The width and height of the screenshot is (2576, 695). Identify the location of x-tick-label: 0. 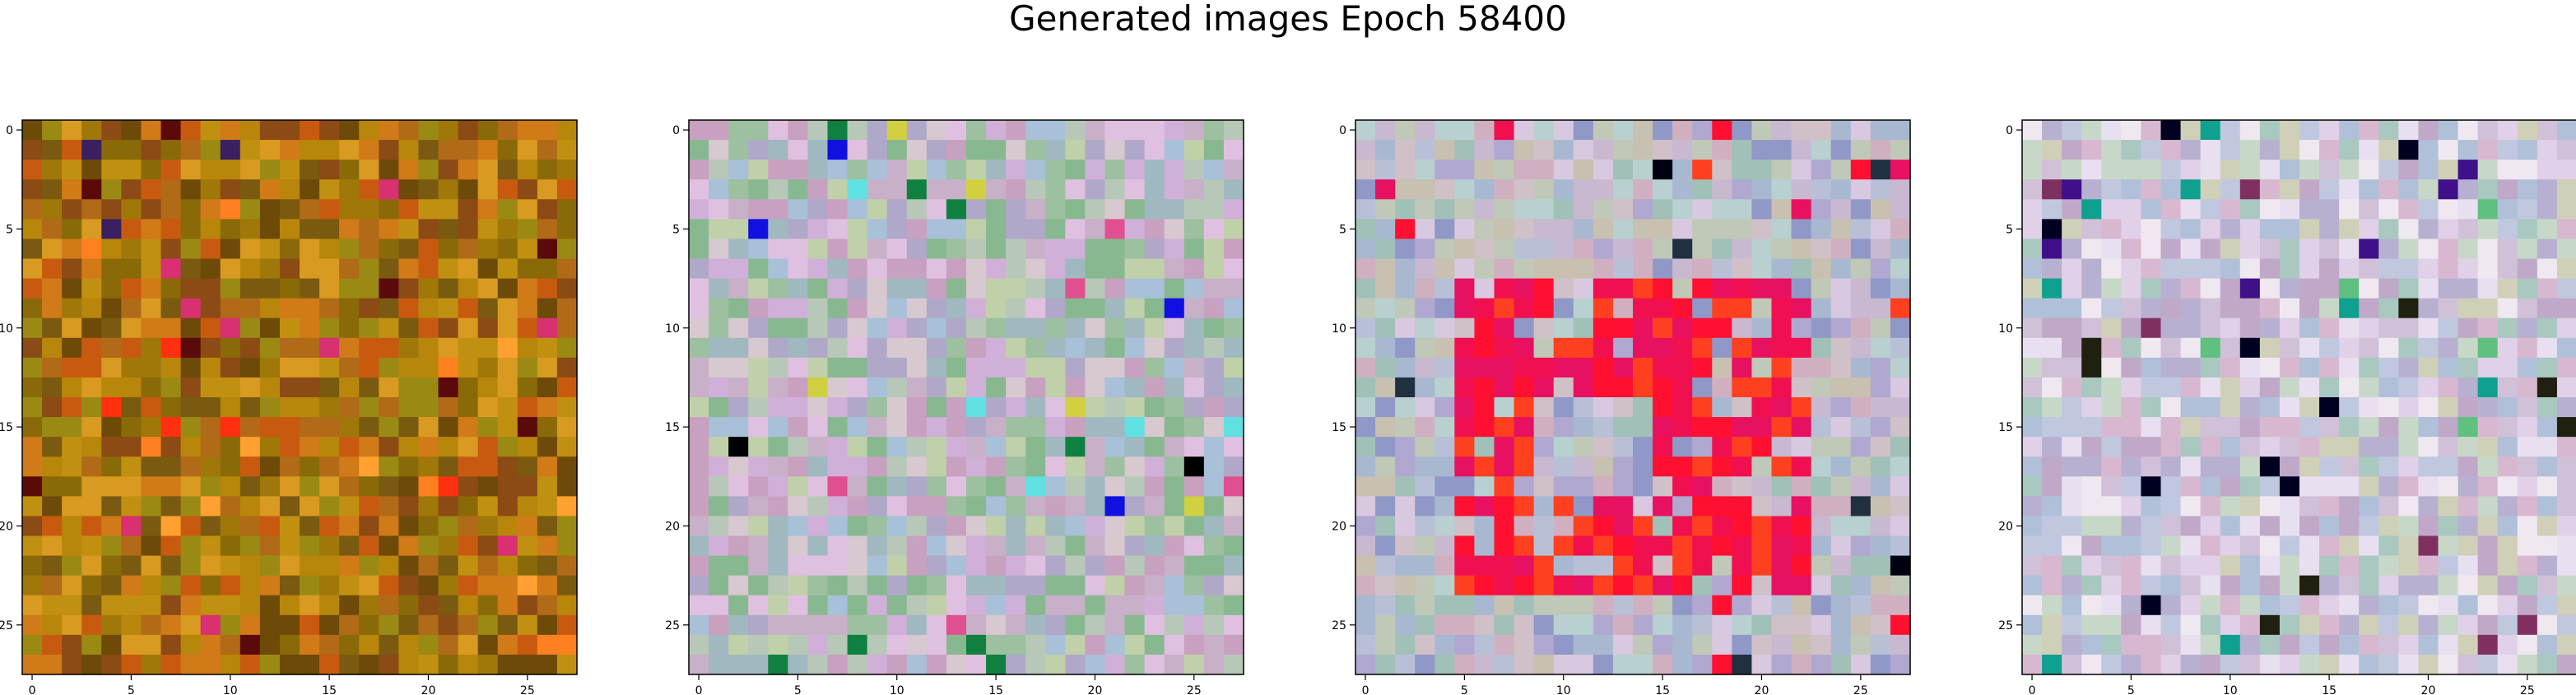
(1365, 689).